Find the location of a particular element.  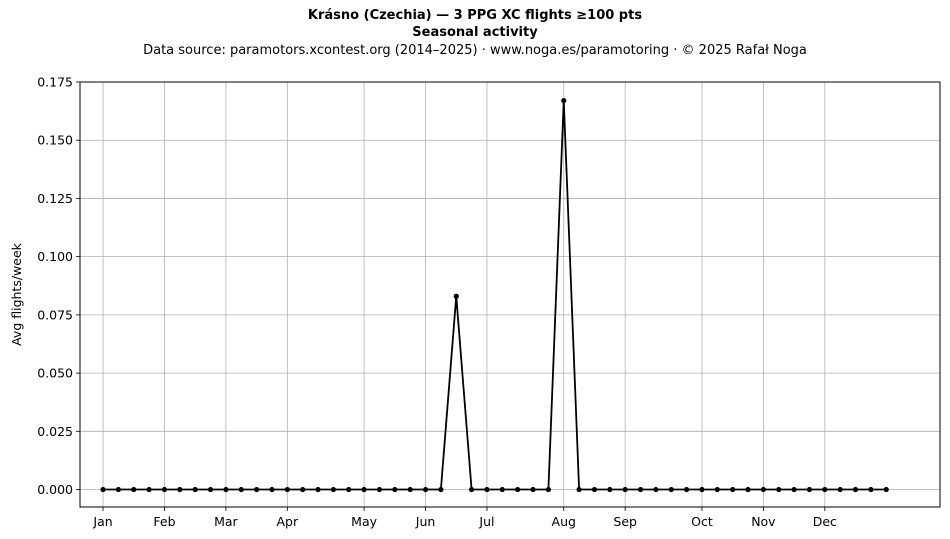

y-tick-label: 0.025 is located at coordinates (55, 431).